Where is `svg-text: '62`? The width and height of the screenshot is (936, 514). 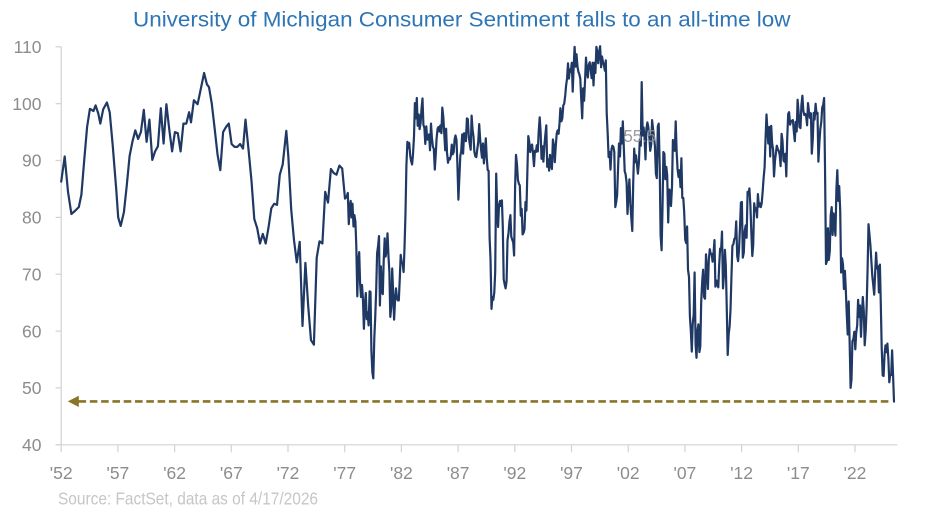
svg-text: '62 is located at coordinates (174, 473).